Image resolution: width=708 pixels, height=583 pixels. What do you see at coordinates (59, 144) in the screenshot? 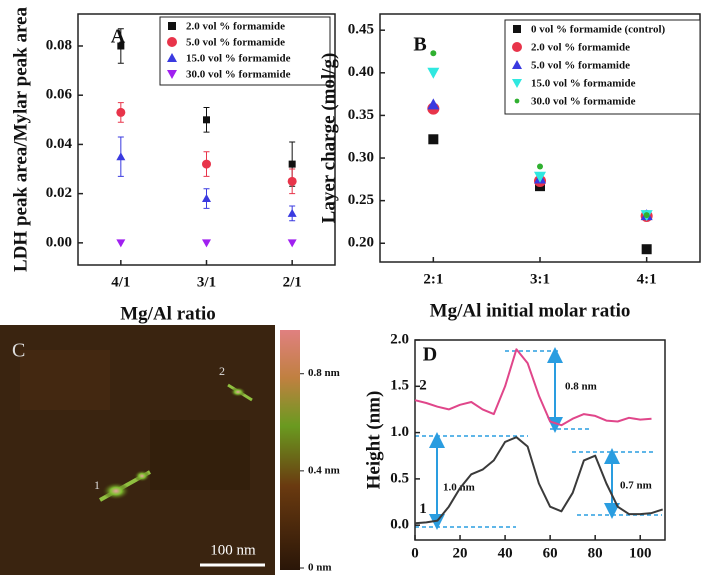
I see `y-tick-label: 0.04` at bounding box center [59, 144].